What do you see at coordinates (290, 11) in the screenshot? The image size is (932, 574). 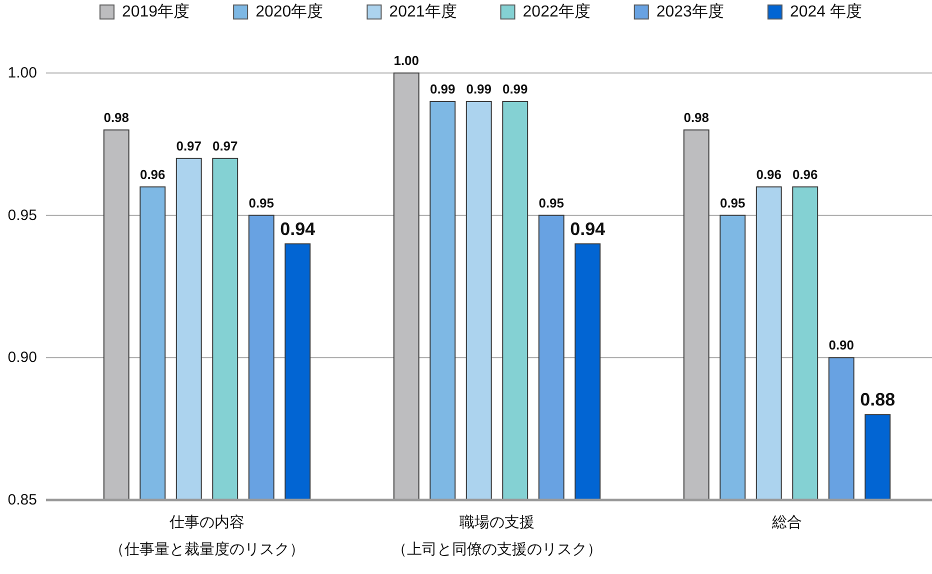 I see `legend-label: 2020年度` at bounding box center [290, 11].